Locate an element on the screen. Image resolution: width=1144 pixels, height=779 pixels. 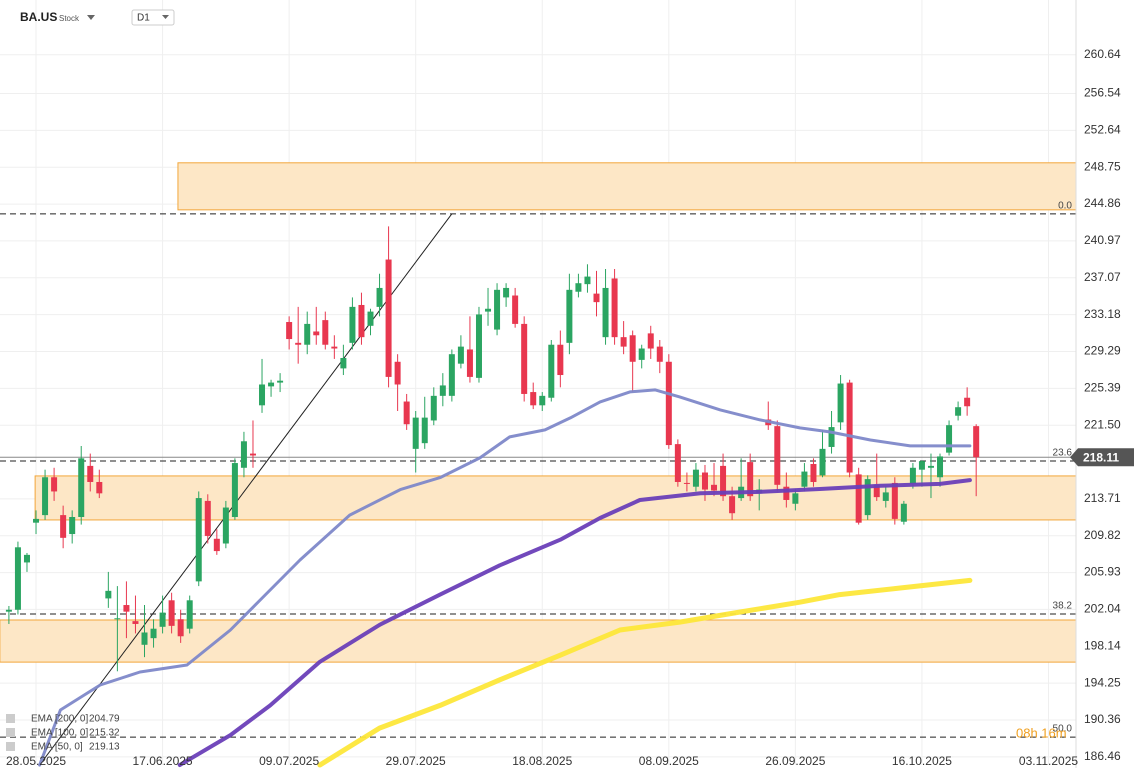
fib-label: 38.2 is located at coordinates (1063, 606).